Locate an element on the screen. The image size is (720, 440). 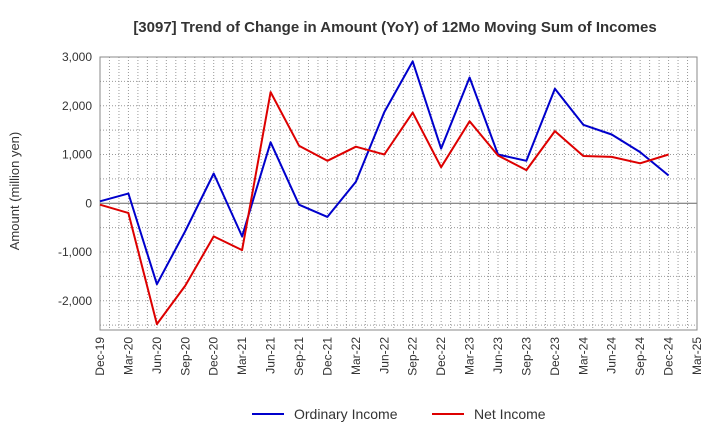
x-tick-label: Dec-21 is located at coordinates (327, 356).